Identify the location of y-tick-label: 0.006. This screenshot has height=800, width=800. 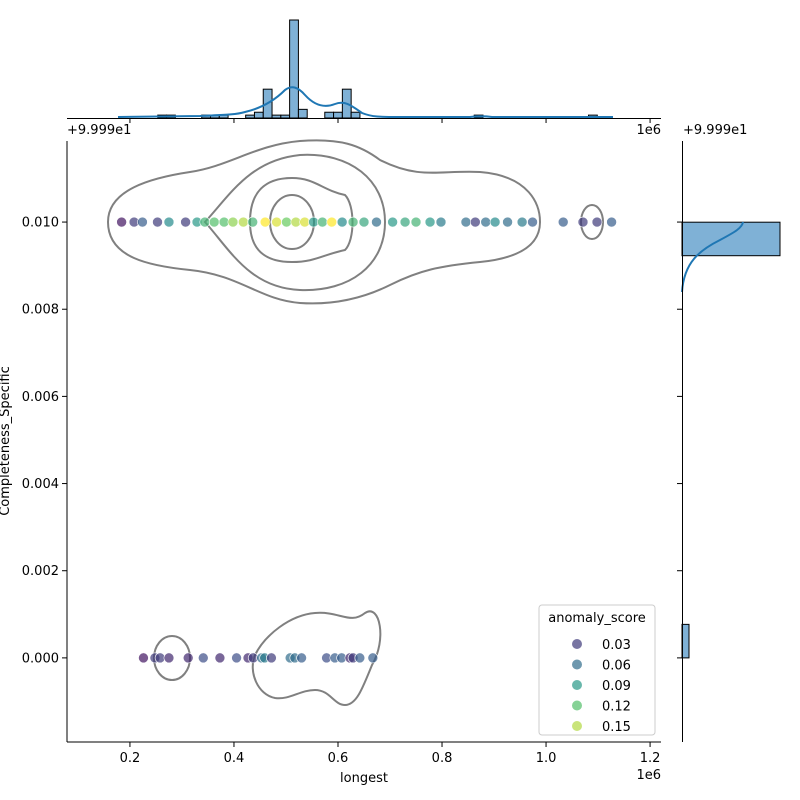
(40, 397).